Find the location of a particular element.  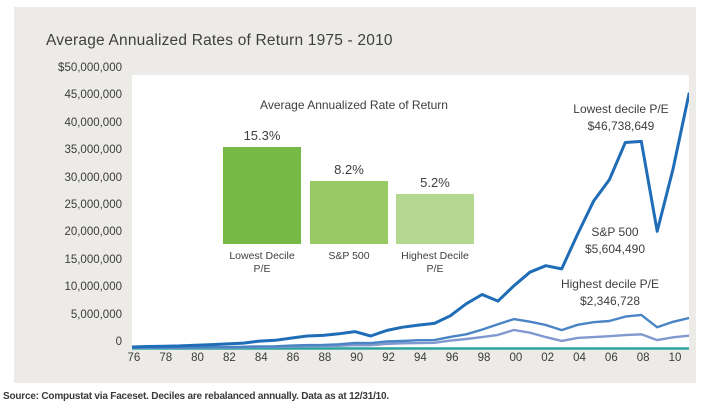

x-tick-label: 78 is located at coordinates (166, 358).